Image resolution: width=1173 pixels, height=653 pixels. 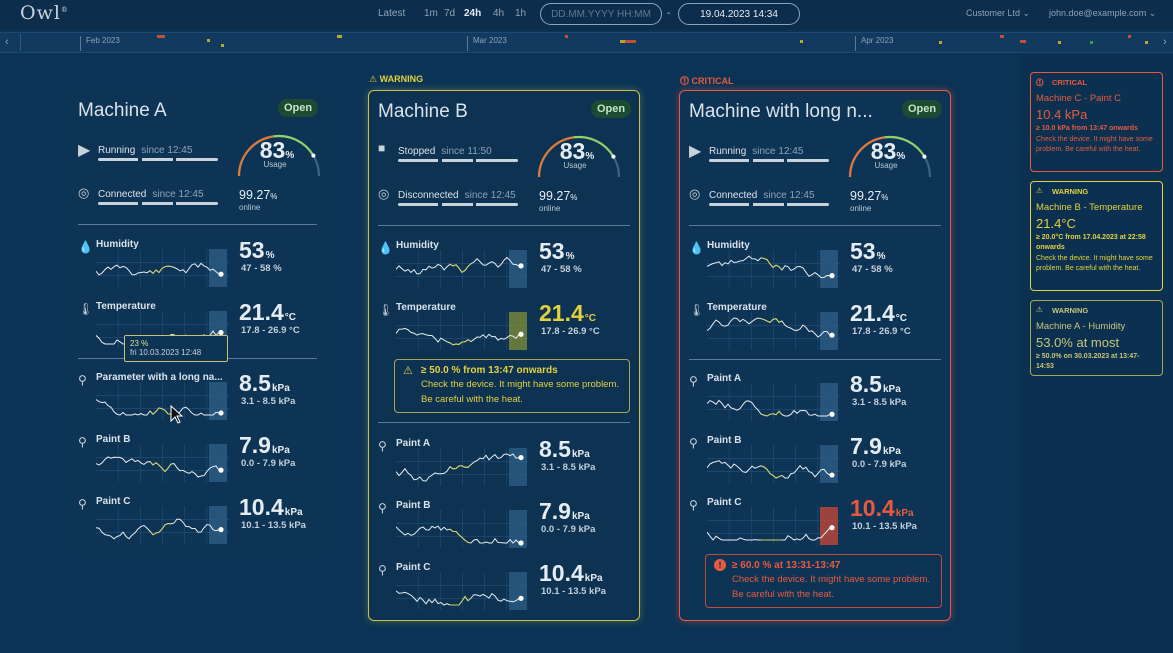 I want to click on user-menu: john.doe@example.com ⌄, so click(x=1102, y=13).